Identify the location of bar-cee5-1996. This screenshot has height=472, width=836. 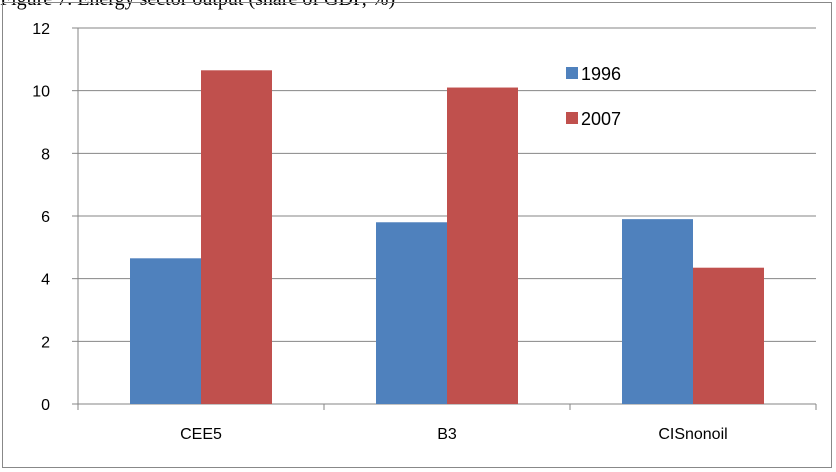
(165, 331).